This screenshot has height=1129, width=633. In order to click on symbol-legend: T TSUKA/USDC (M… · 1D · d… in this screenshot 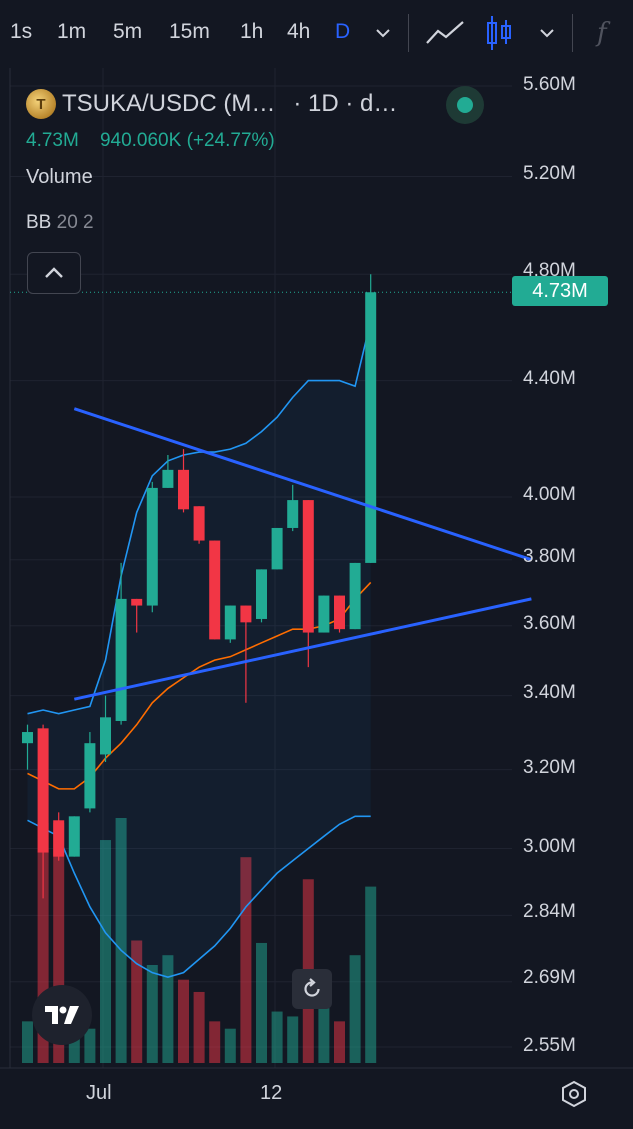, I will do `click(211, 104)`.